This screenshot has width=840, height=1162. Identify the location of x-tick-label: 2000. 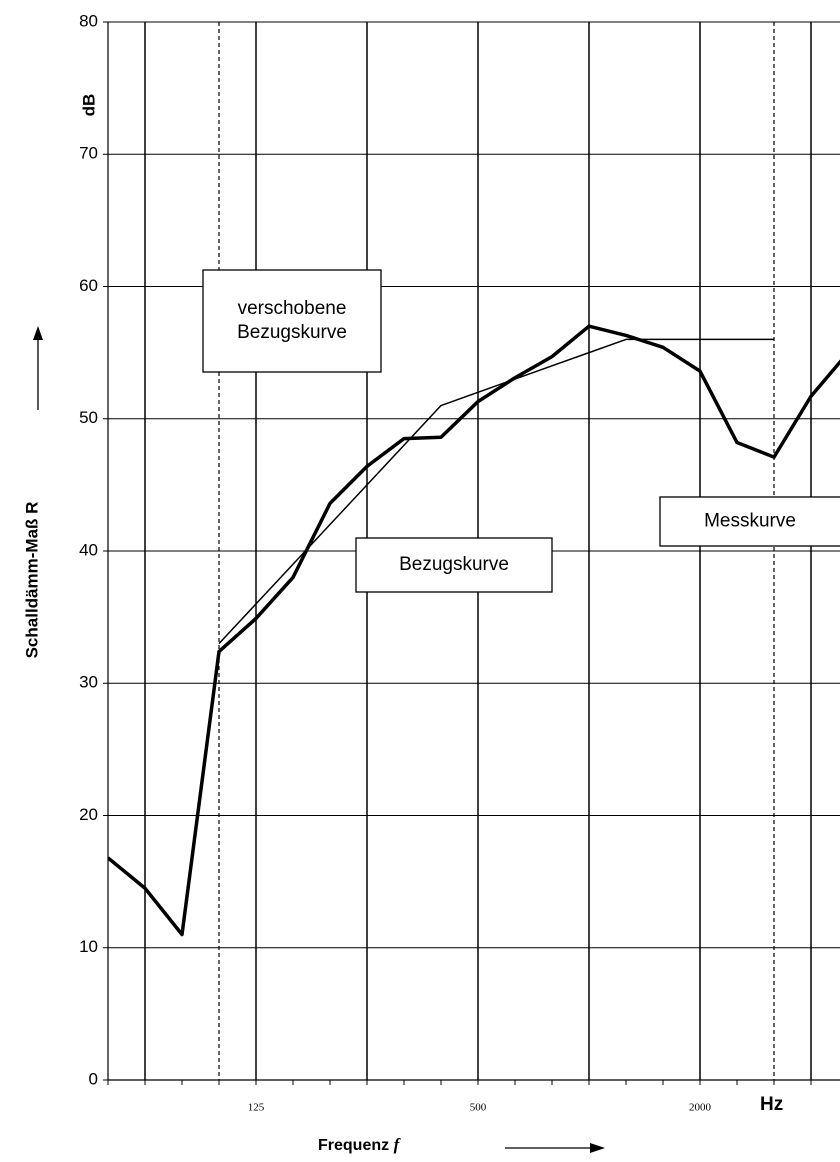
(700, 1108).